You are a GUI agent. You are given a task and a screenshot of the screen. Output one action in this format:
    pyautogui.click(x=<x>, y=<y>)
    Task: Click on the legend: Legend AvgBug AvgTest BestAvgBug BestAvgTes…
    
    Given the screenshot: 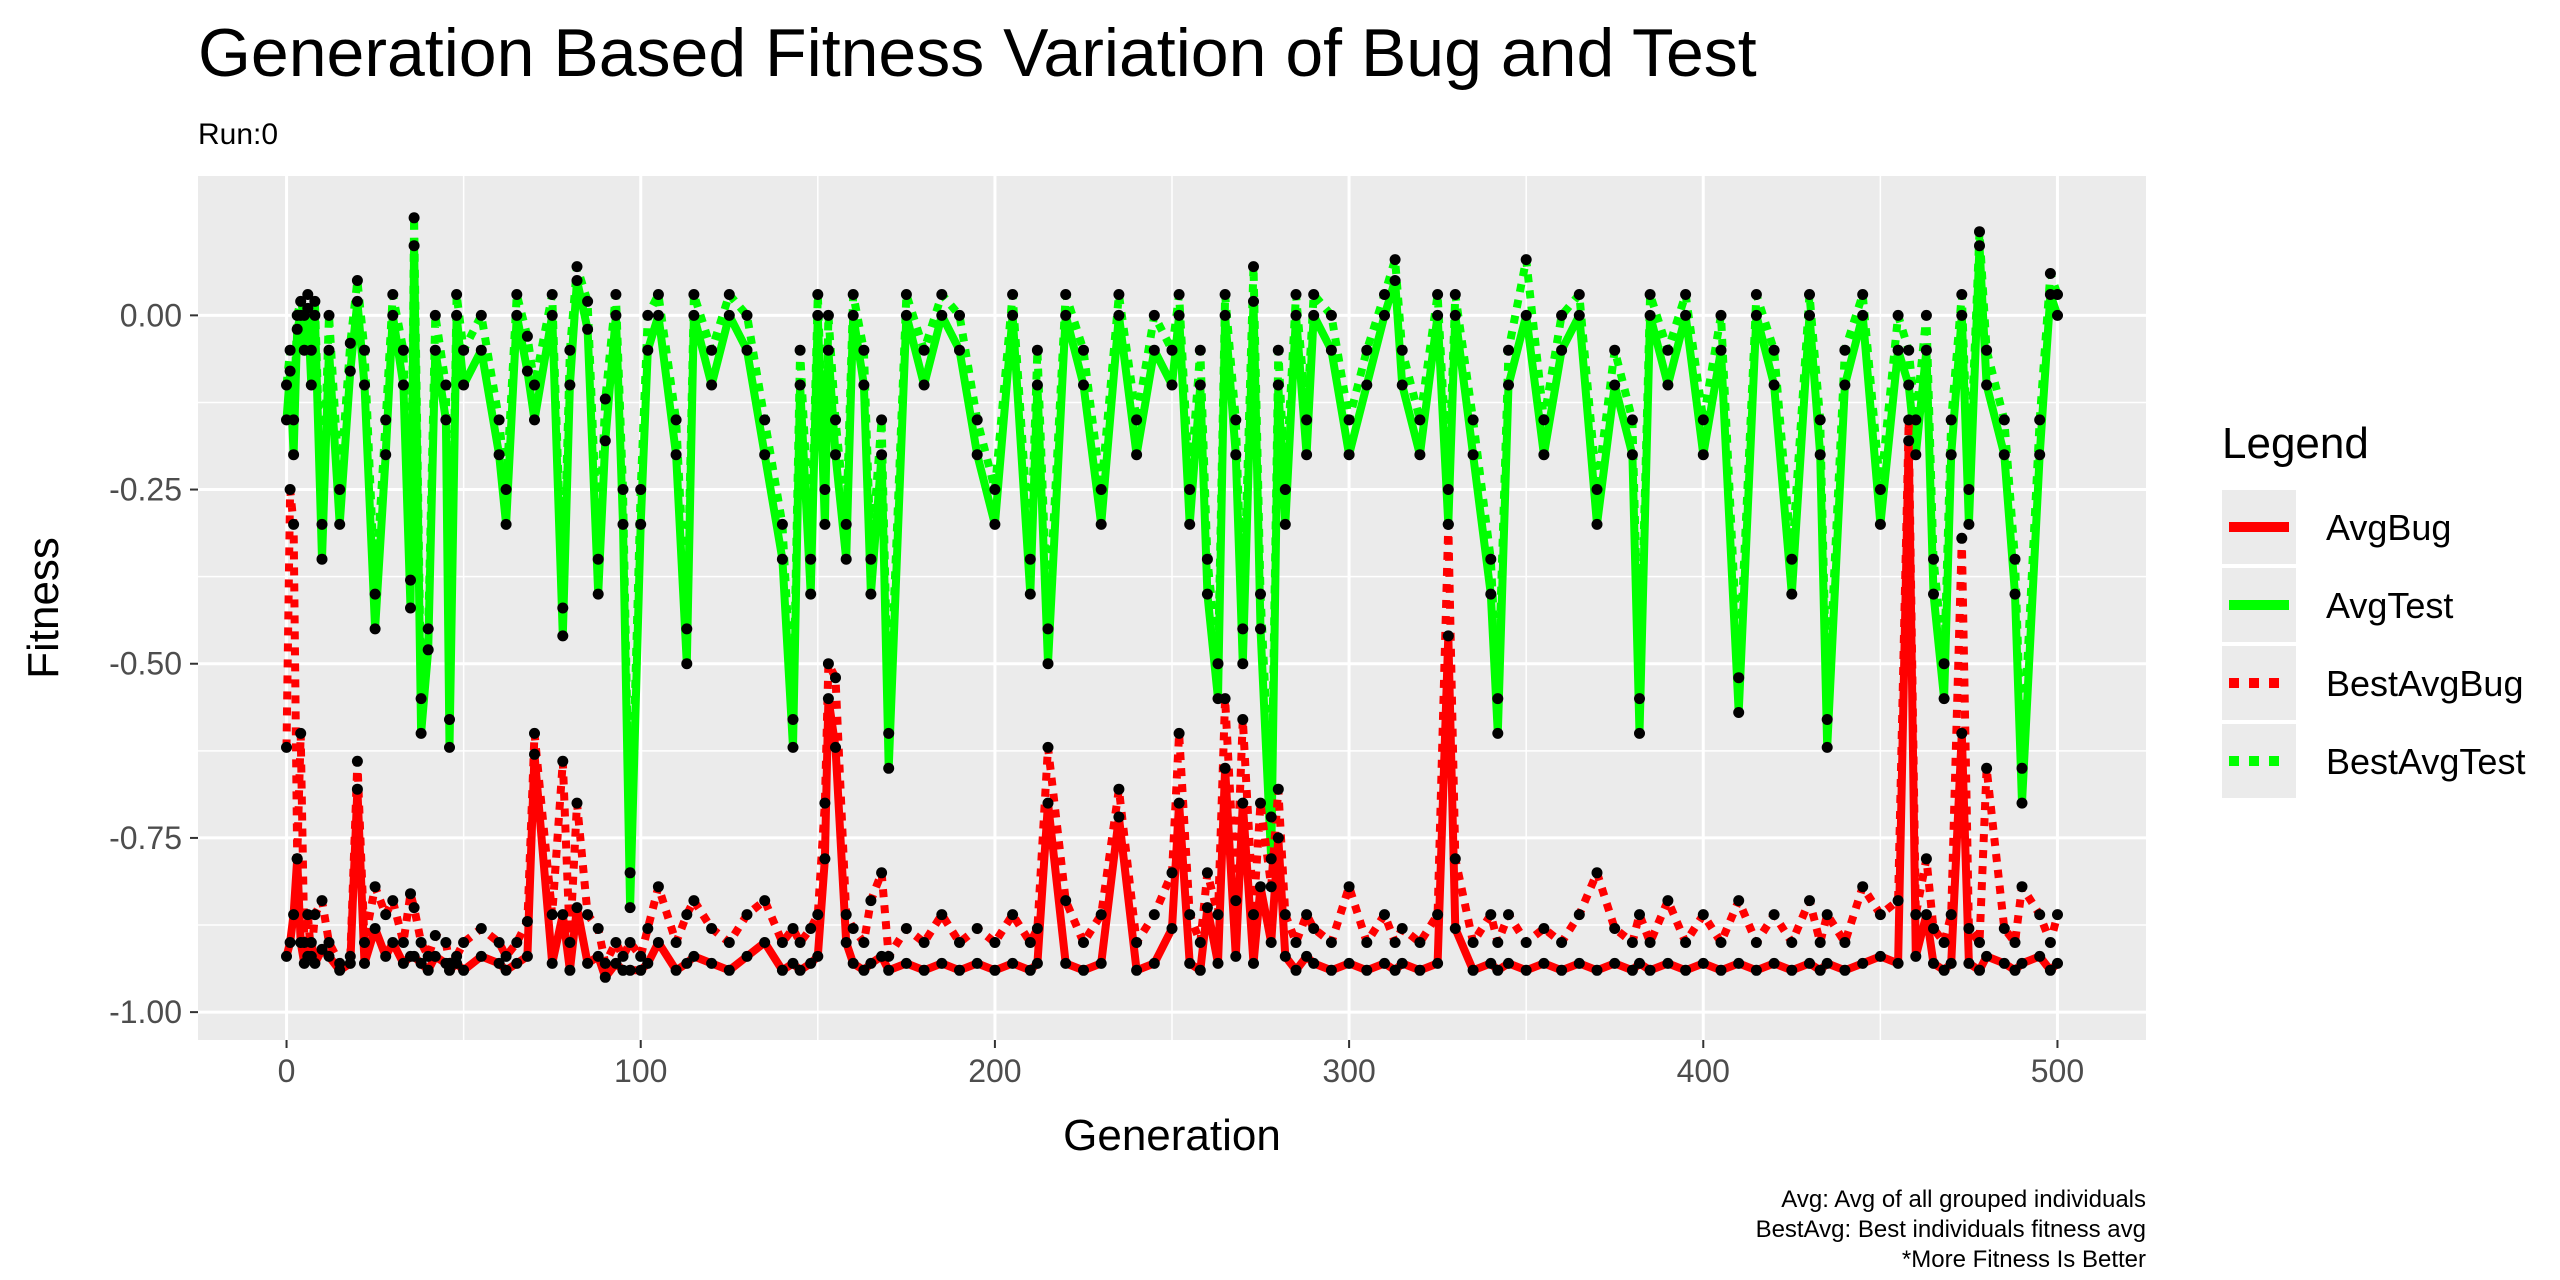 What is the action you would take?
    pyautogui.click(x=2373, y=608)
    